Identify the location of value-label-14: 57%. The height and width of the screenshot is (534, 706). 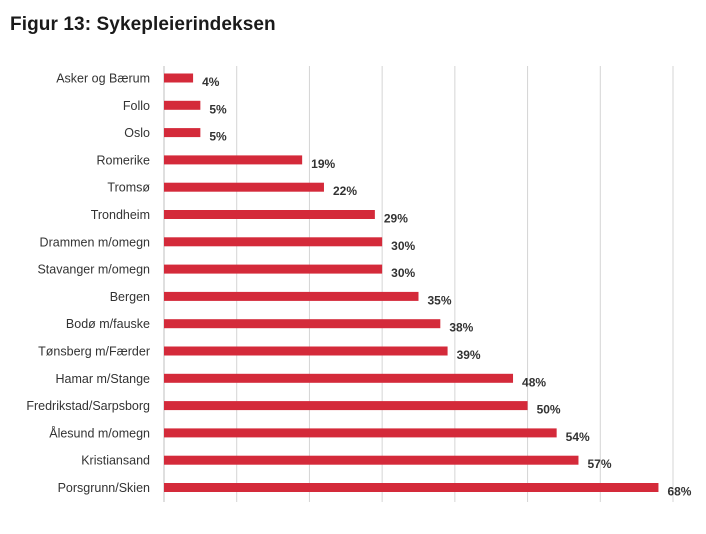
(599, 464).